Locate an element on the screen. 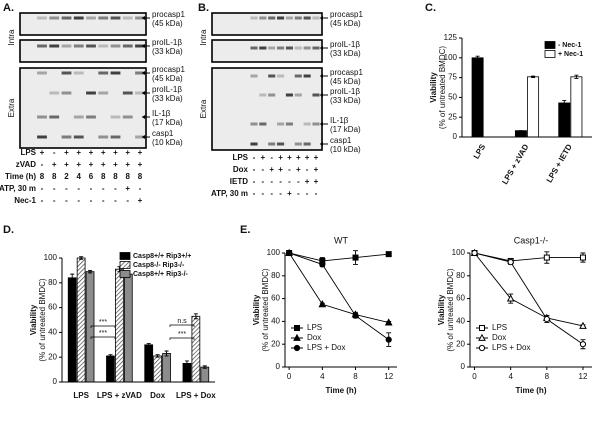  band-name: casp1 is located at coordinates (341, 140).